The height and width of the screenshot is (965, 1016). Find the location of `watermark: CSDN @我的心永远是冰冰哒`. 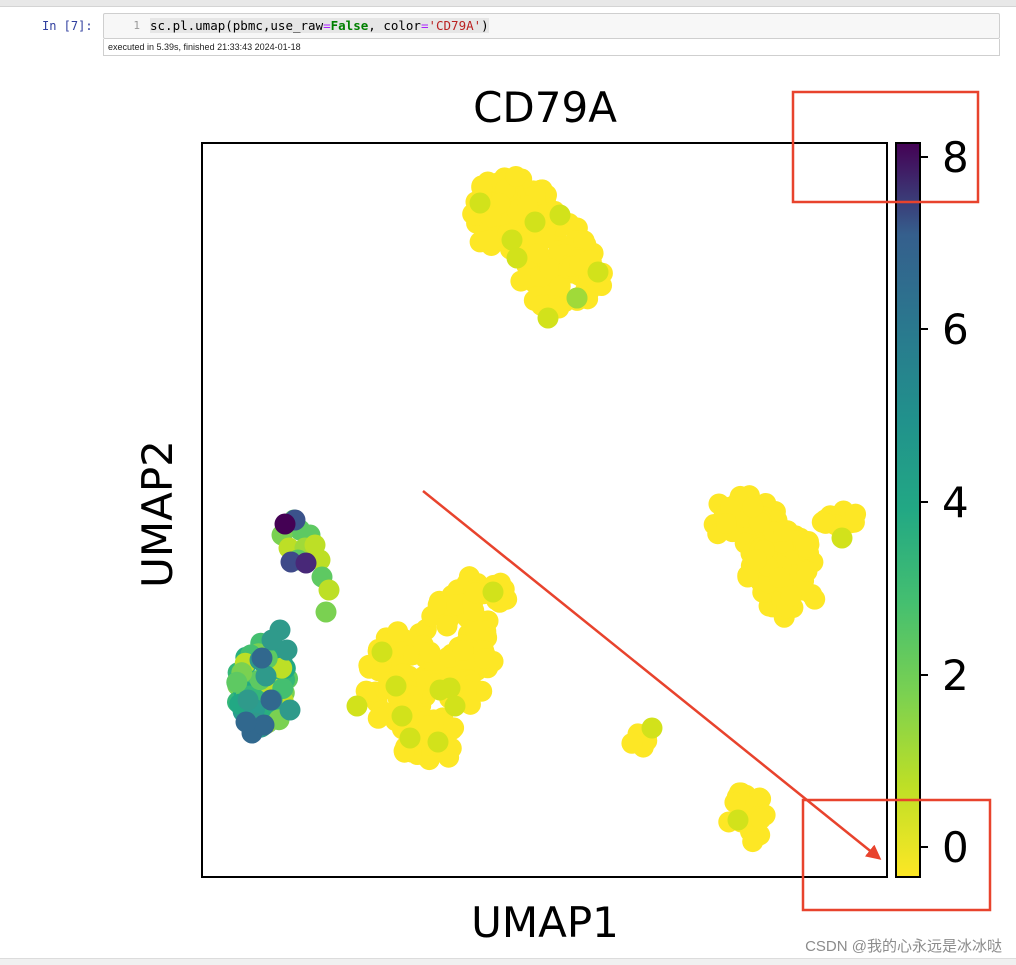

watermark: CSDN @我的心永远是冰冰哒 is located at coordinates (903, 946).